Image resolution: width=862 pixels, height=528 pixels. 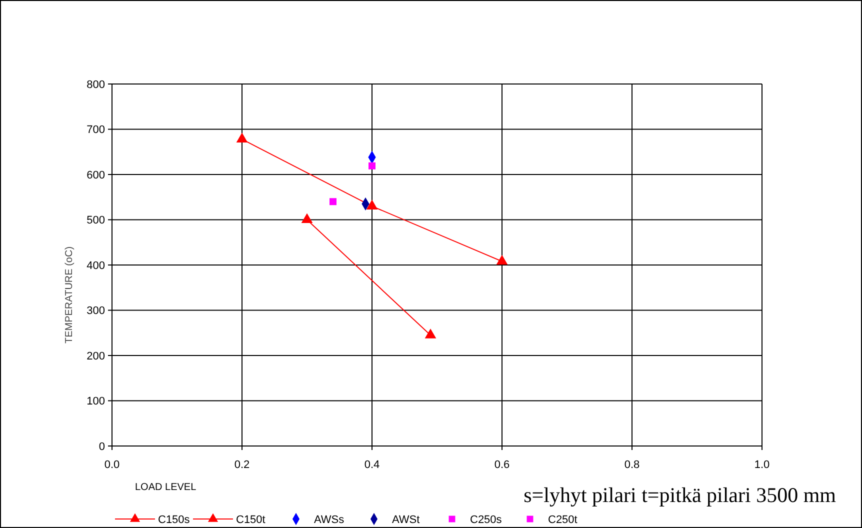 I want to click on y-tick-label: 600, so click(x=95, y=175).